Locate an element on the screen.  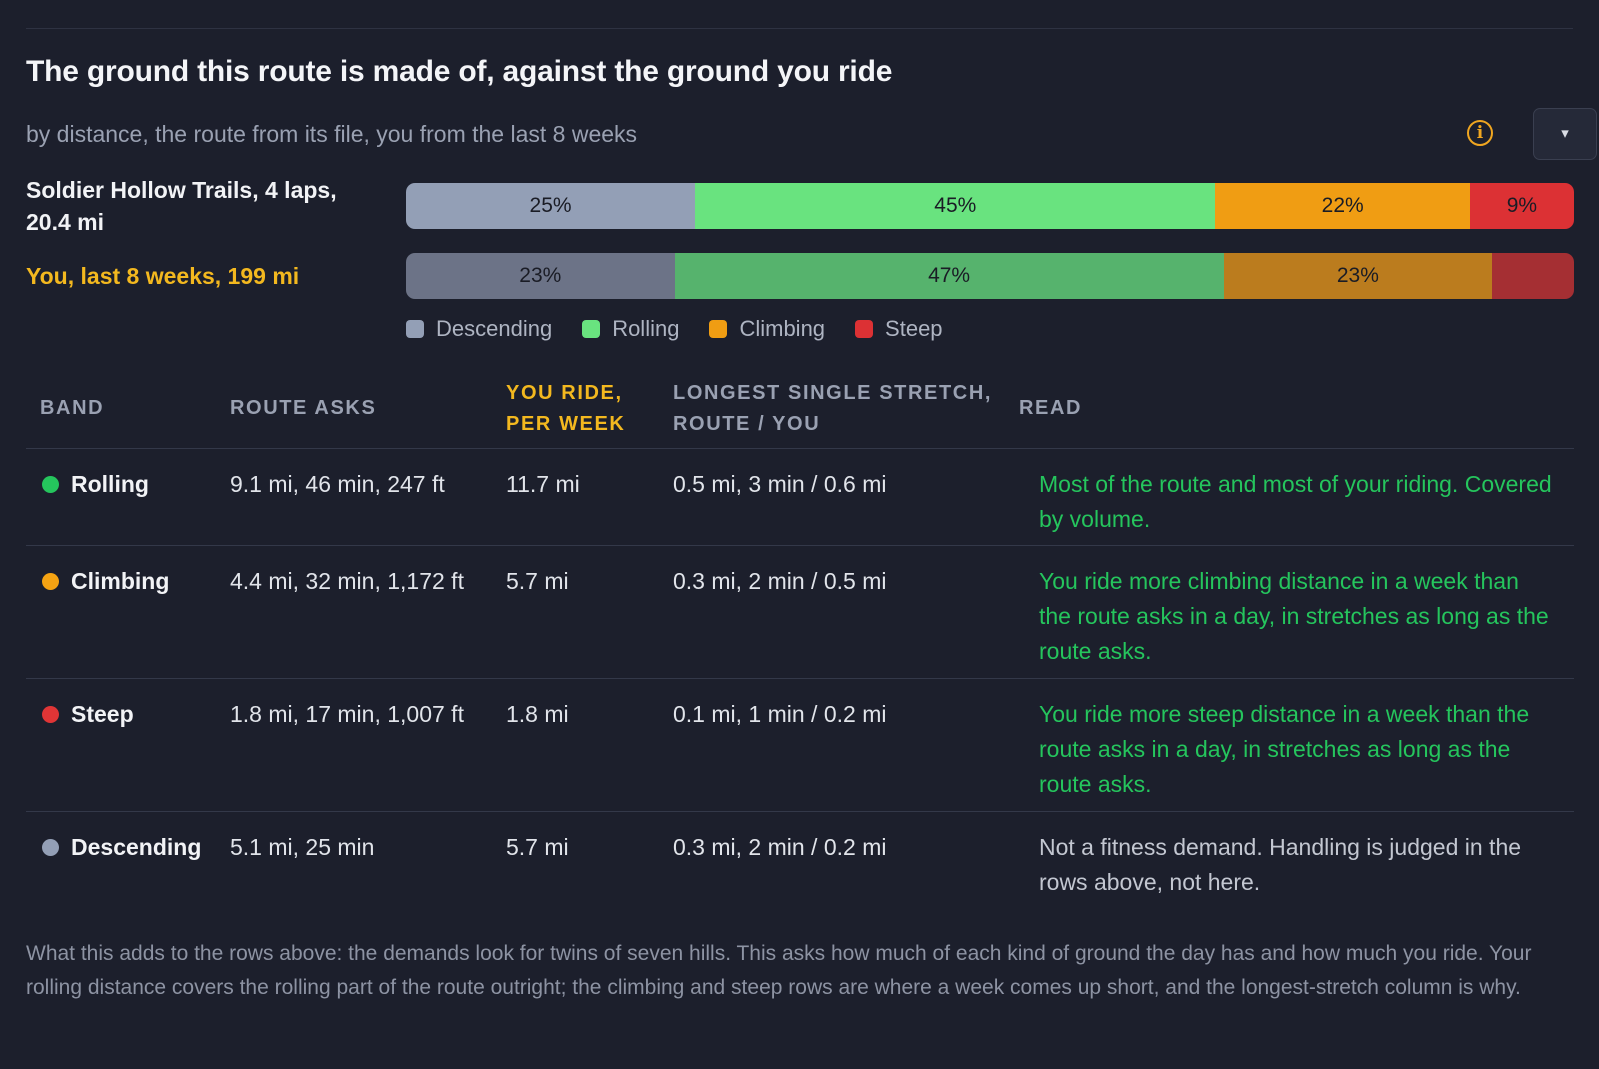
band-cell: Descending is located at coordinates (121, 847).